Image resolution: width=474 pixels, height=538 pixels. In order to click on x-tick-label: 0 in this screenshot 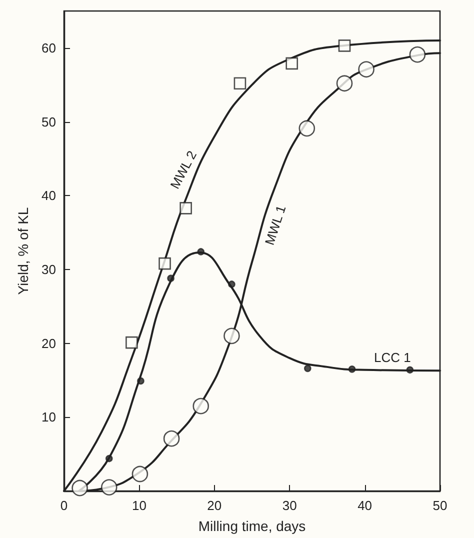, I will do `click(64, 505)`.